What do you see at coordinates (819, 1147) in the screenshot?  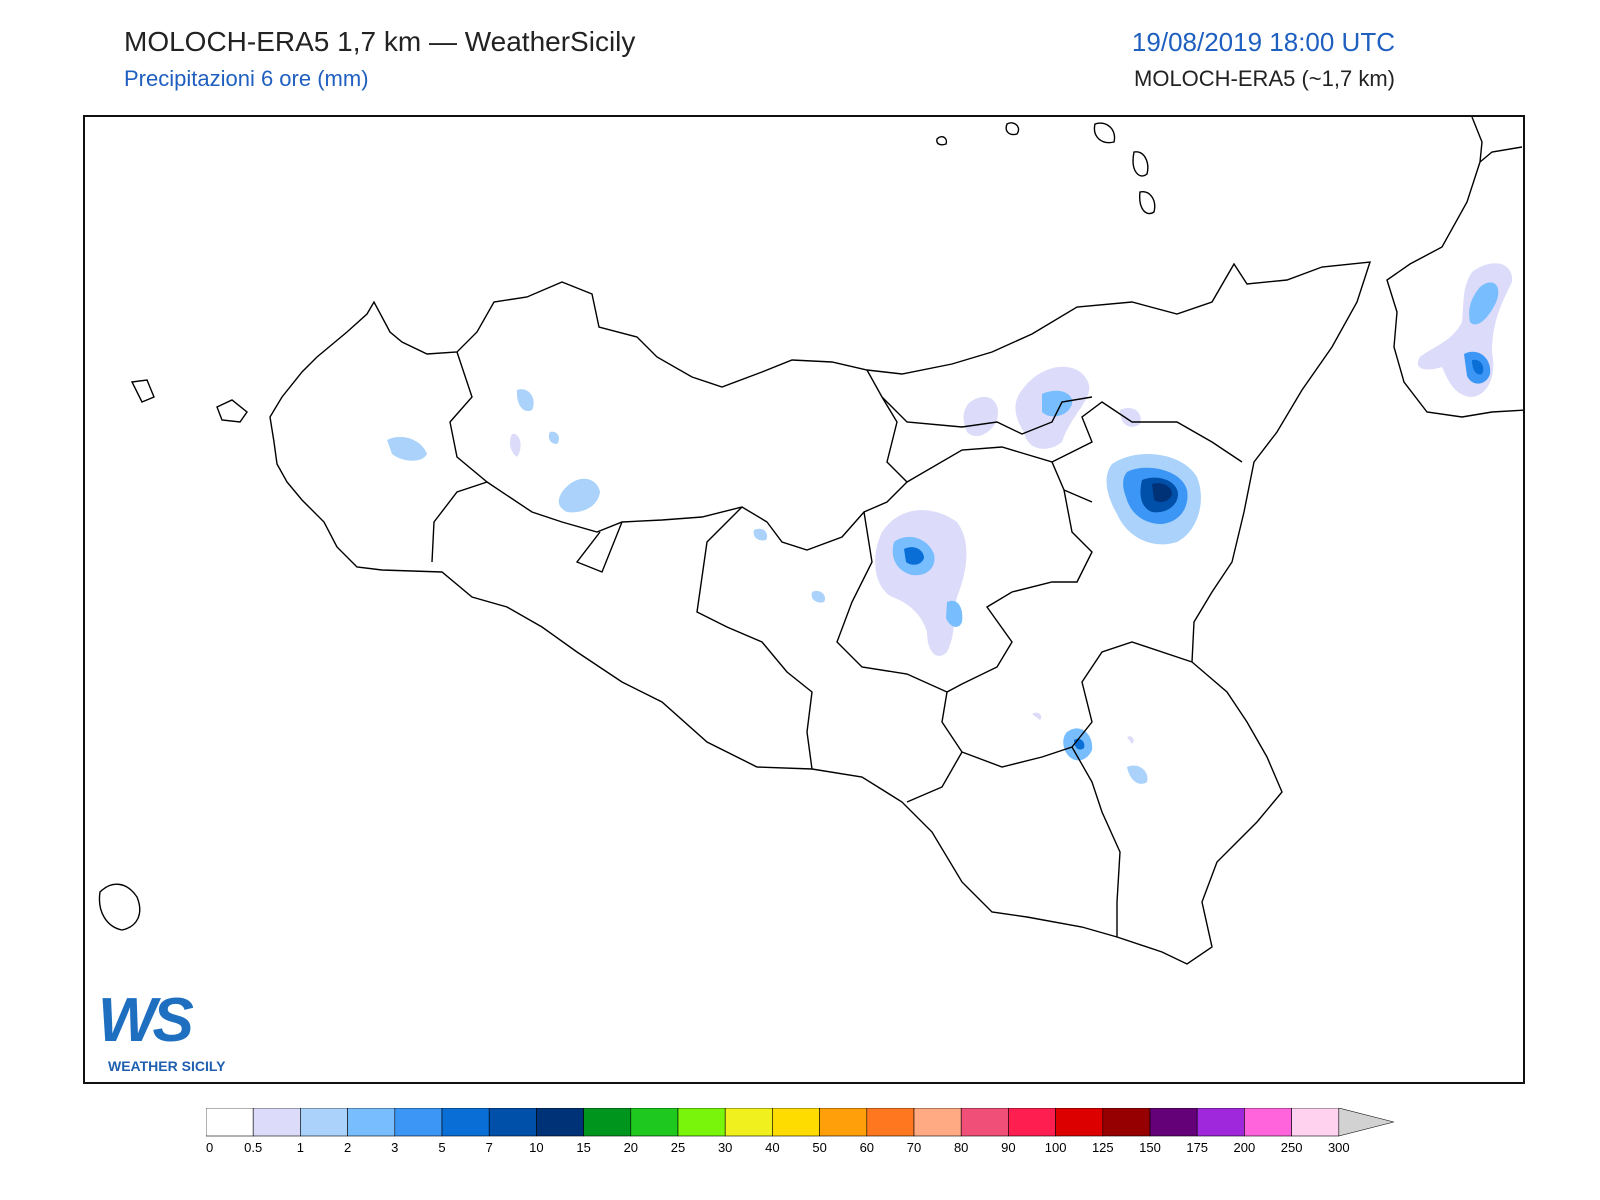 I see `legend-tick-label: 50` at bounding box center [819, 1147].